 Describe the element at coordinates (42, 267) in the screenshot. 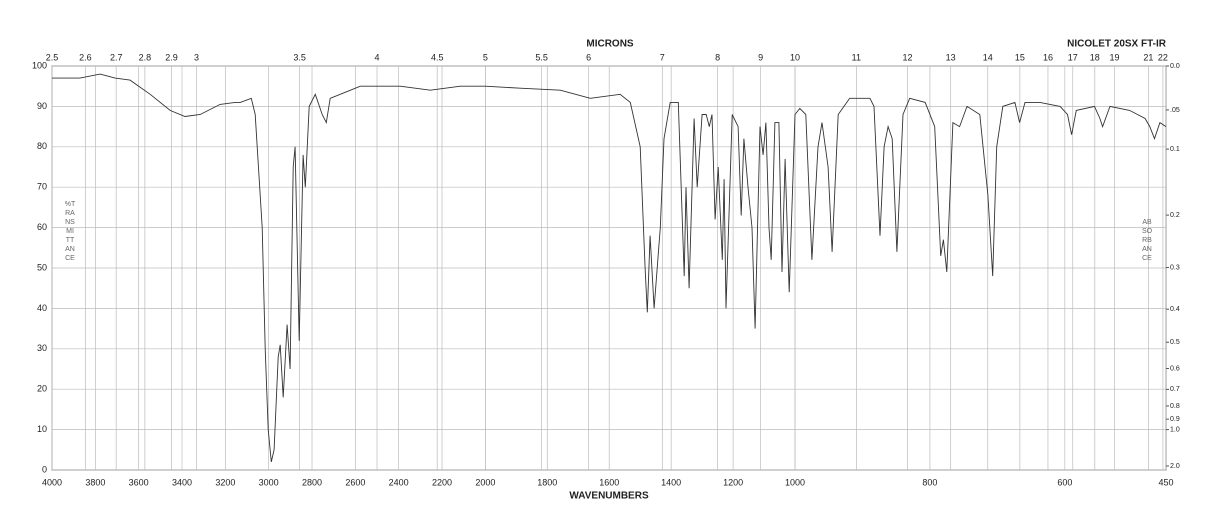

I see `y-tick-label: 50` at that location.